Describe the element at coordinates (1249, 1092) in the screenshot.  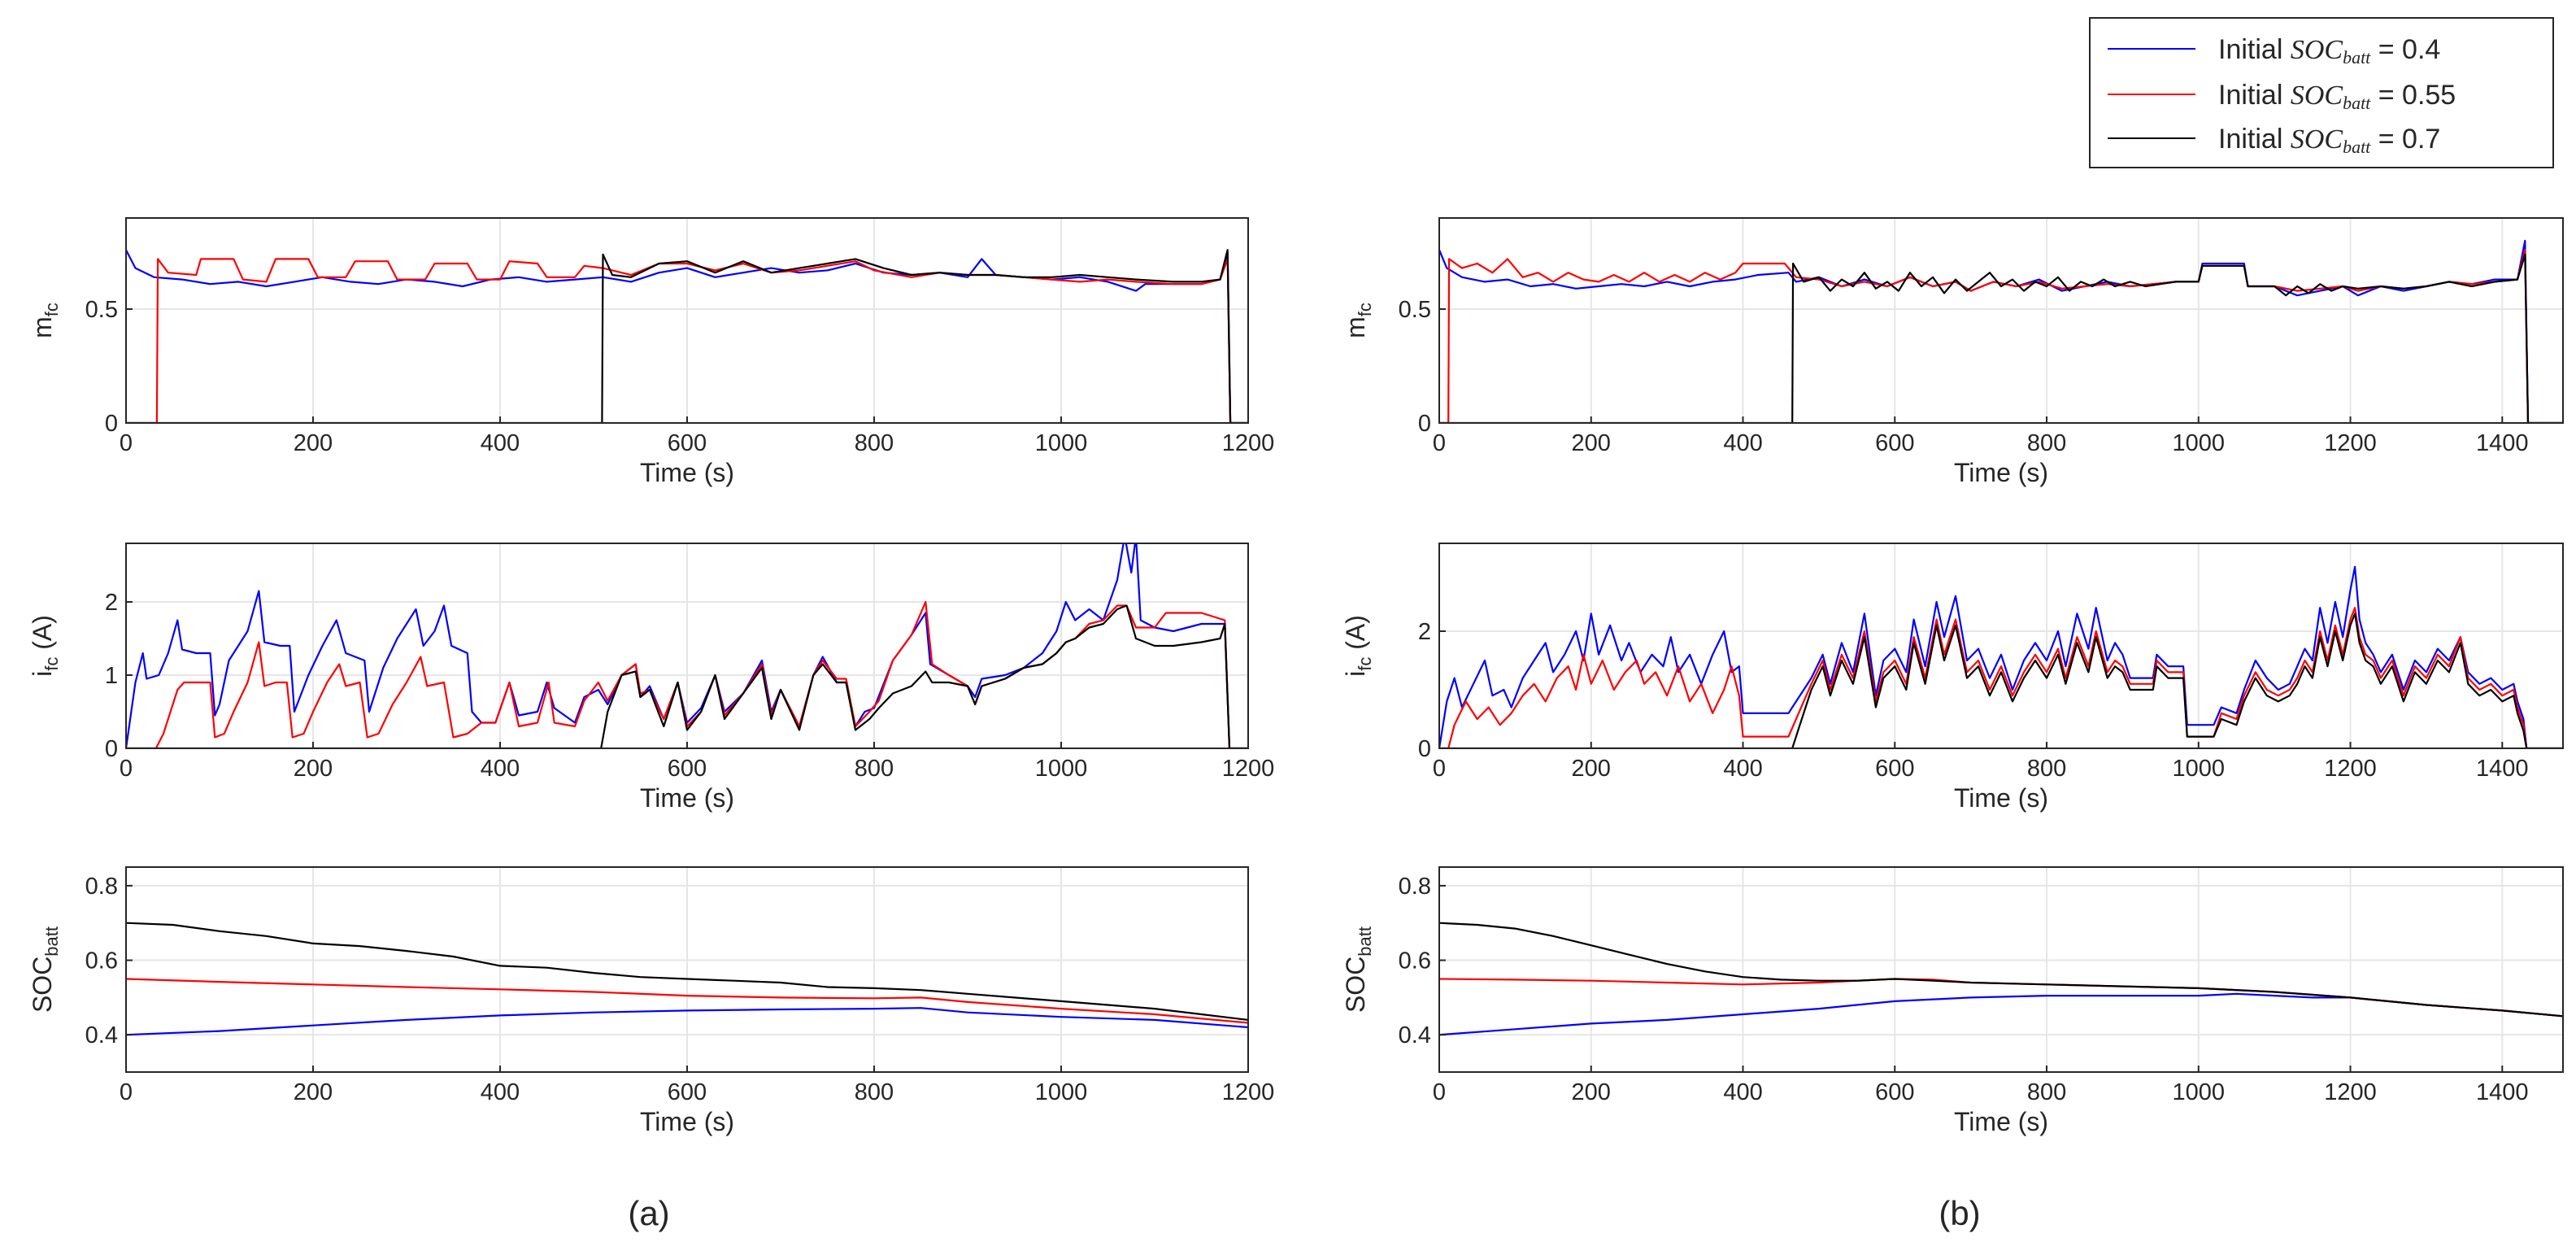
I see `xtick-label-a-soc-6: 1200` at that location.